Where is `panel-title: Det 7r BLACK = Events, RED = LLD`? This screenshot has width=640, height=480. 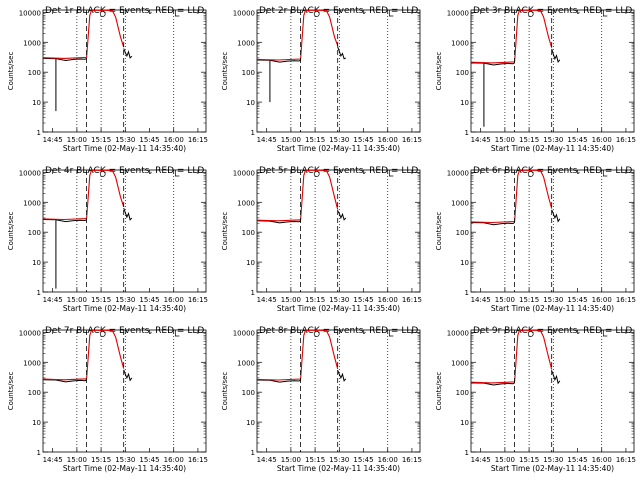
panel-title: Det 7r BLACK = Events, RED = LLD is located at coordinates (124, 331).